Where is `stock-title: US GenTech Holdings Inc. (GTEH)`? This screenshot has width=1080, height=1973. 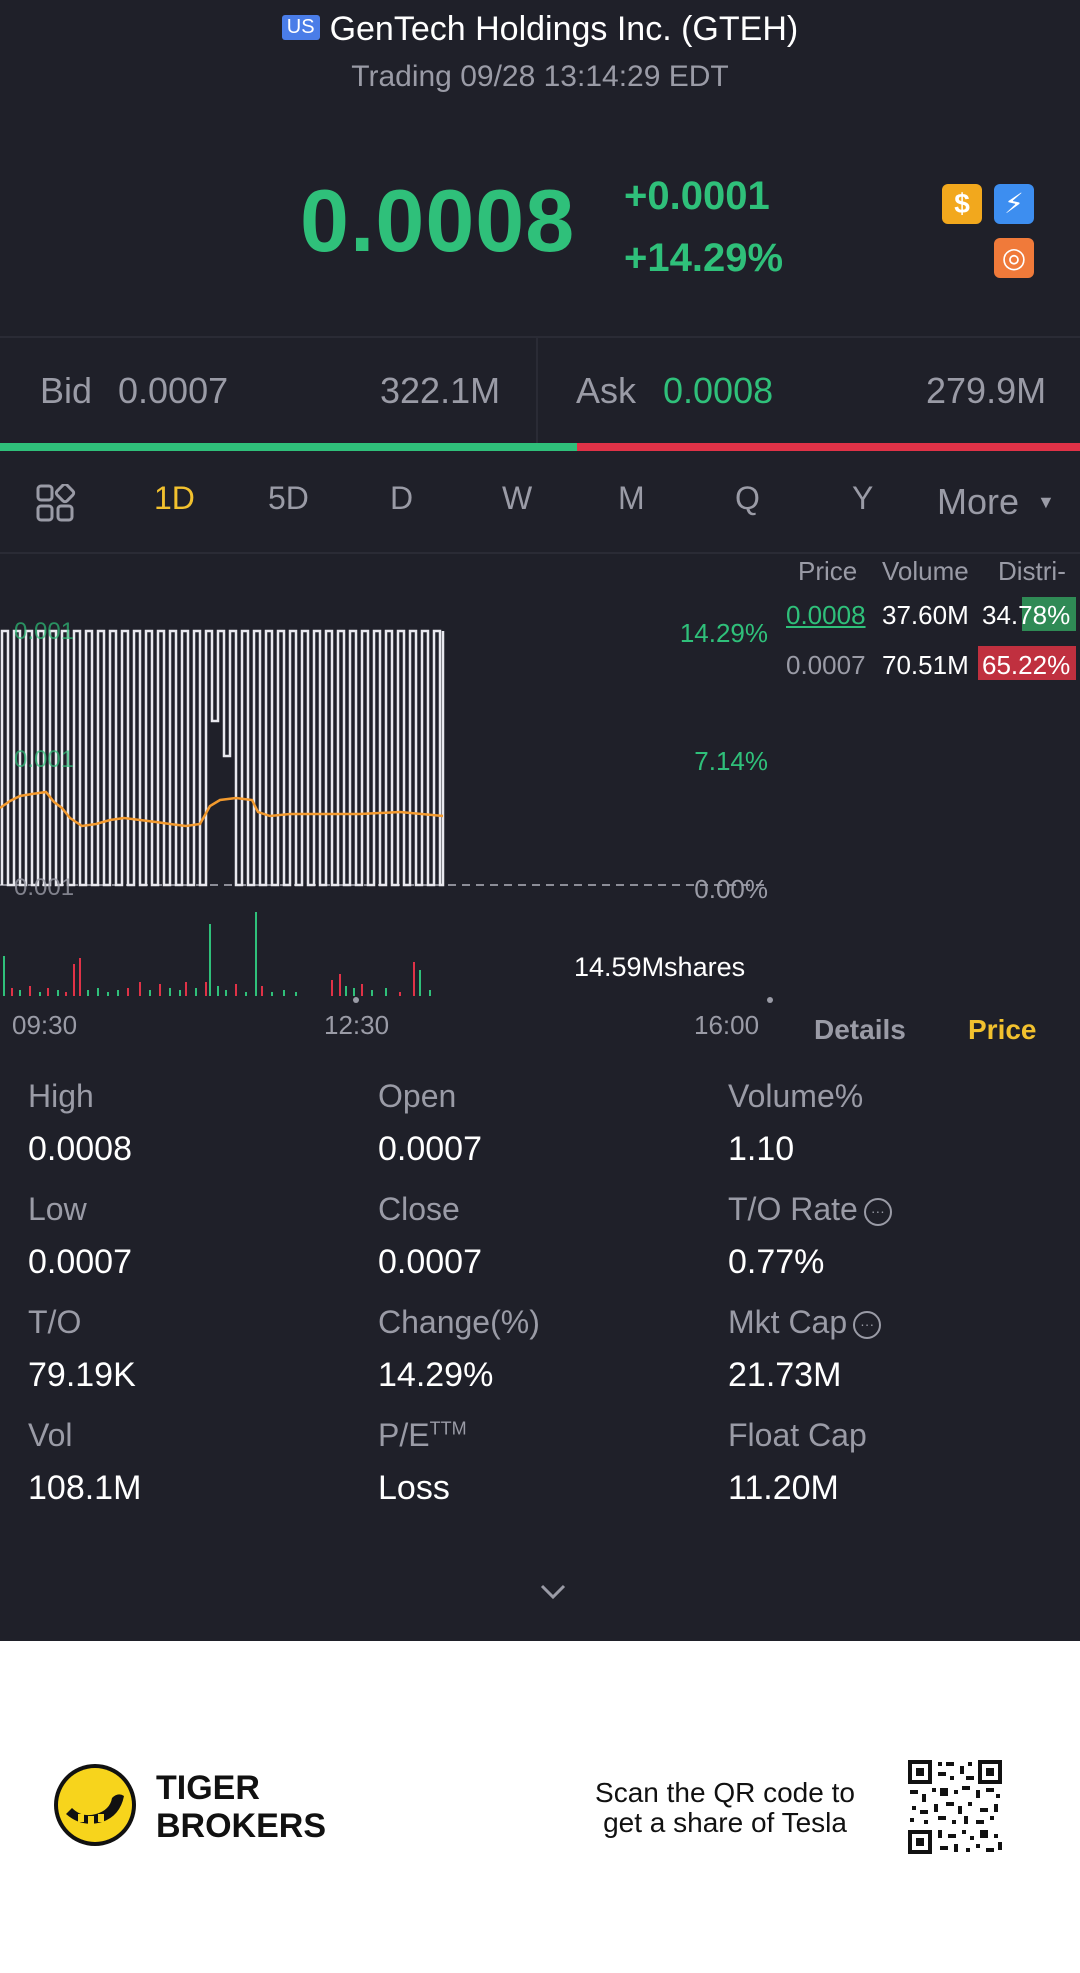 stock-title: US GenTech Holdings Inc. (GTEH) is located at coordinates (540, 29).